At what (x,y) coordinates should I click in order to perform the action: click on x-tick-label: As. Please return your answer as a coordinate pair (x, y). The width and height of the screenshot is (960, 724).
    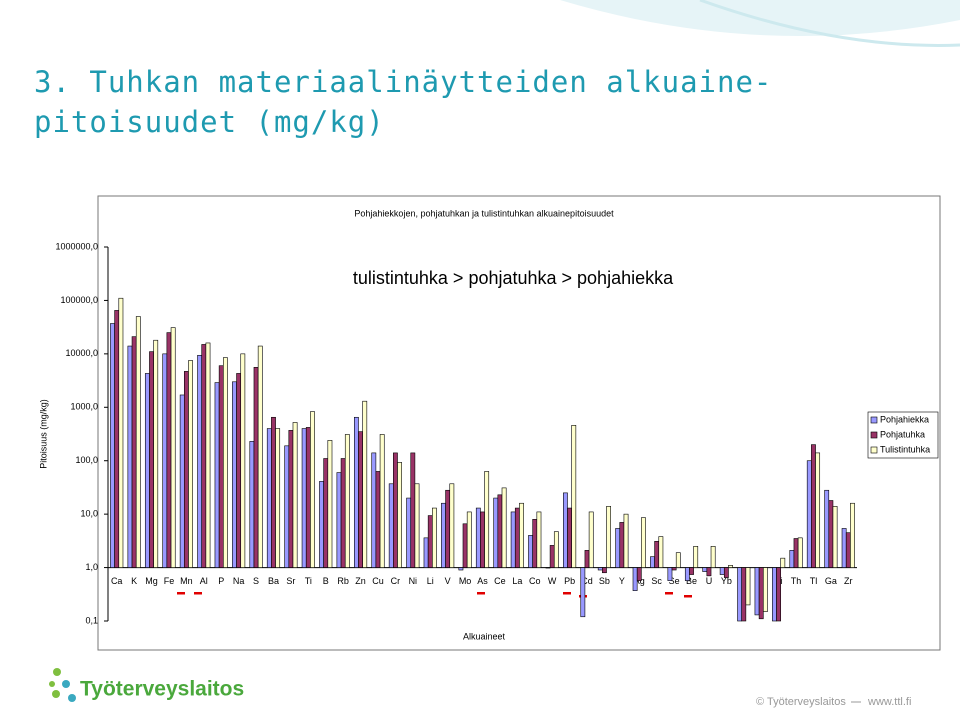
    Looking at the image, I should click on (482, 581).